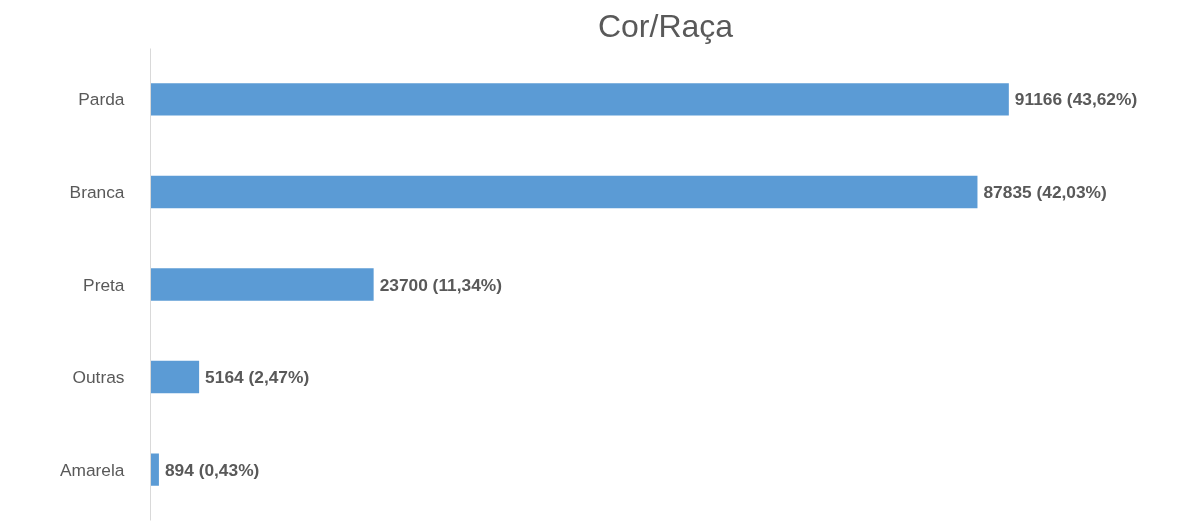  Describe the element at coordinates (440, 284) in the screenshot. I see `data-label: 23700 (11,34%)` at that location.